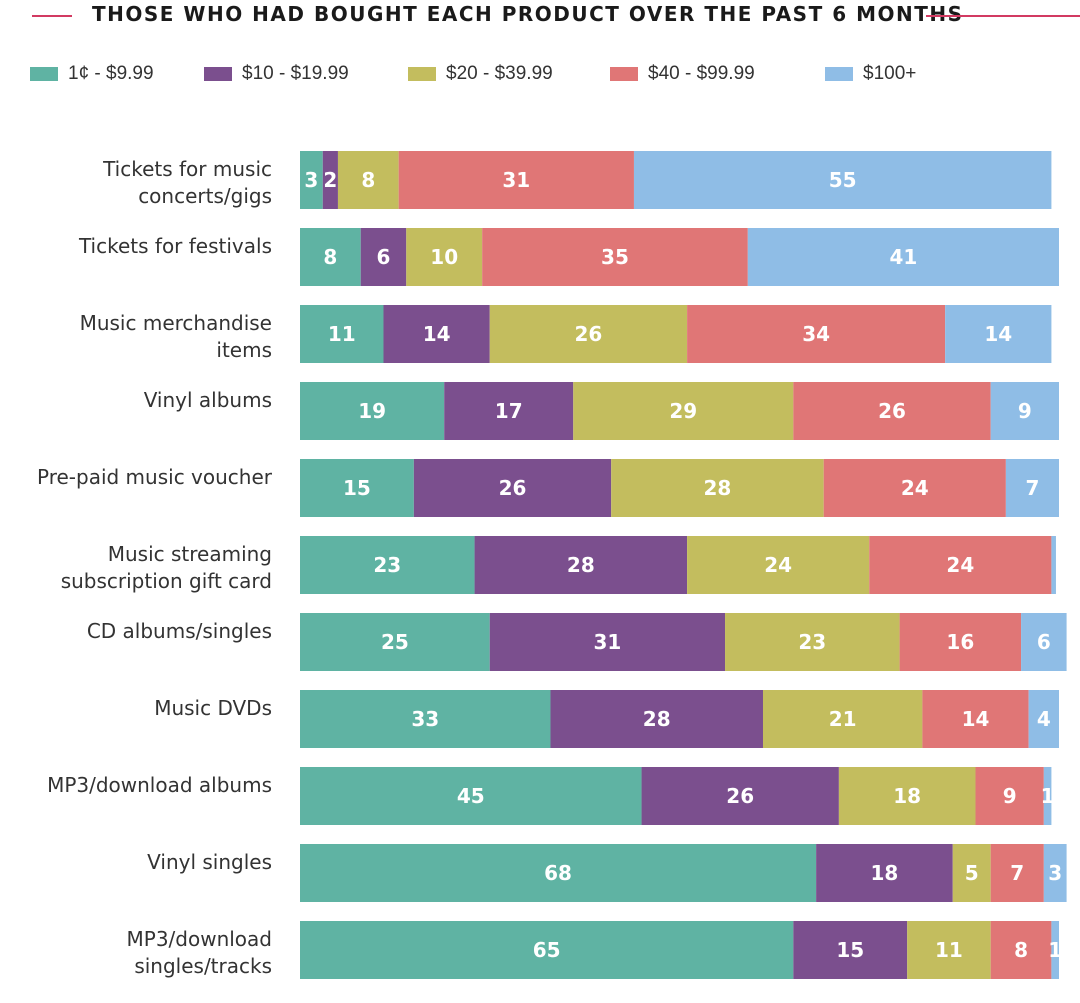  I want to click on legend-label-4: $40 - $99.99, so click(701, 73).